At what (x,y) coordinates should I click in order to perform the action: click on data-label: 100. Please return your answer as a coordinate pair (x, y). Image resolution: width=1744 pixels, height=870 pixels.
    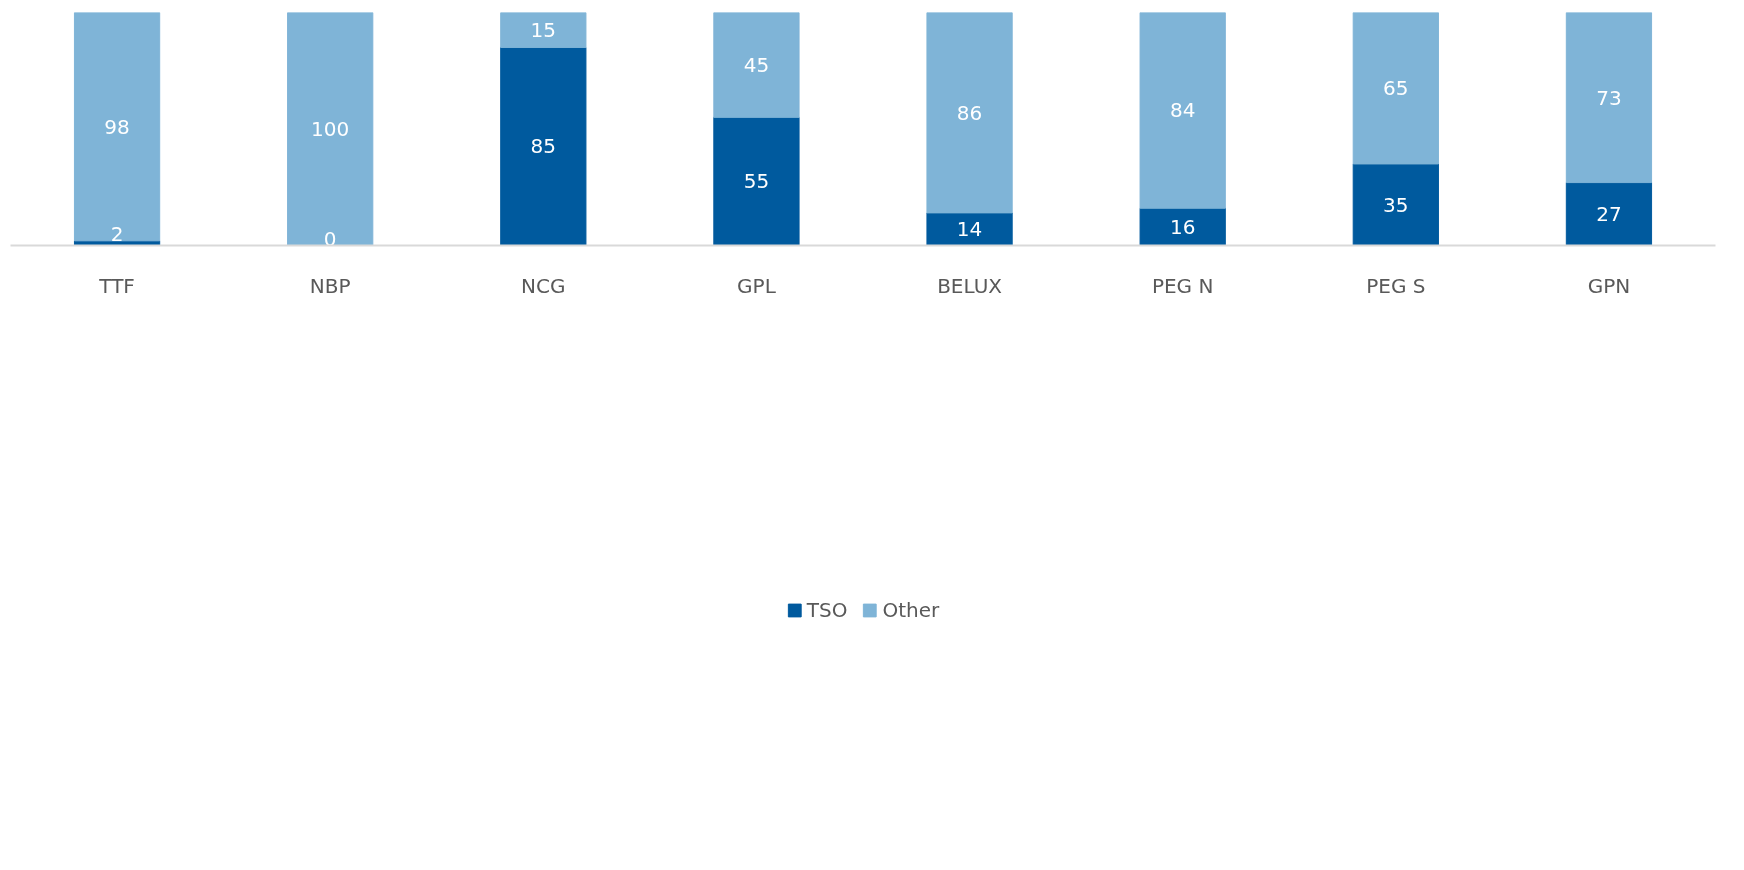
    Looking at the image, I should click on (330, 129).